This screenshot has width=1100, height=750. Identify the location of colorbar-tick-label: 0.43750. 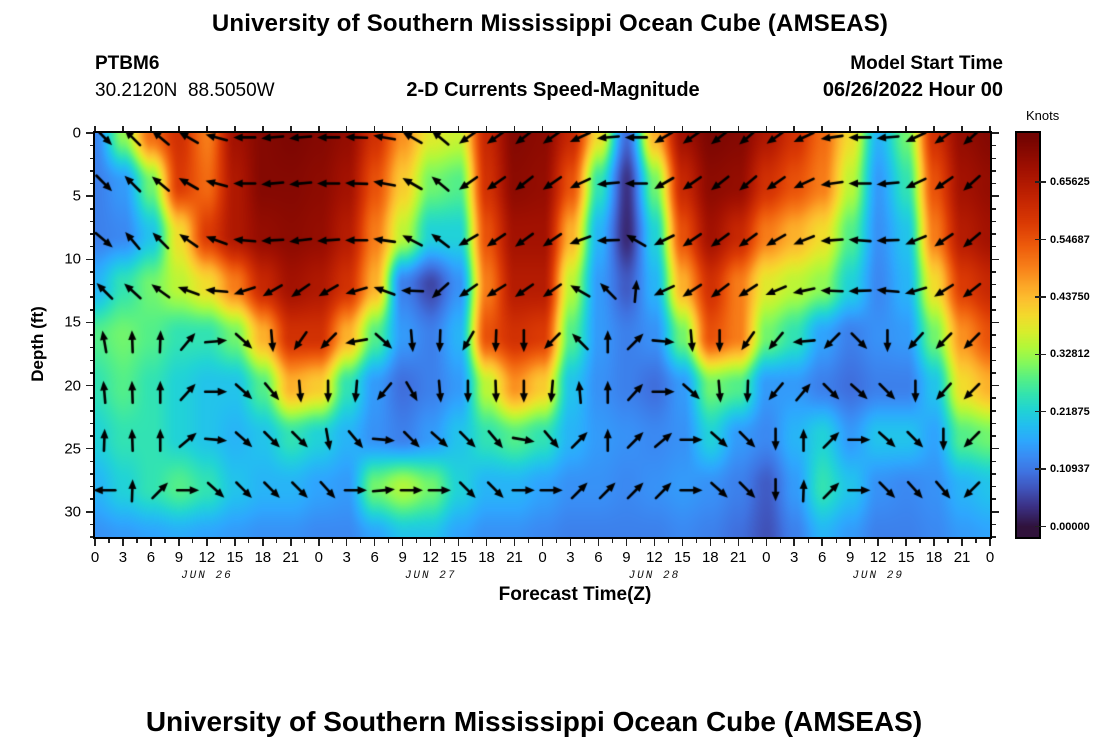
(1070, 296).